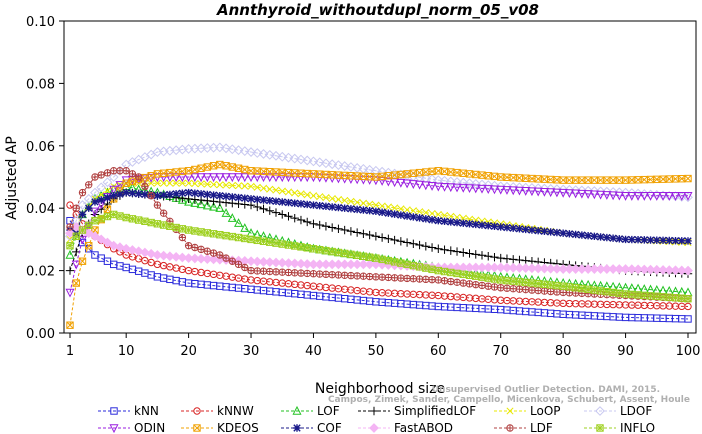 The height and width of the screenshot is (434, 702). I want to click on x-tick-label: 20, so click(188, 351).